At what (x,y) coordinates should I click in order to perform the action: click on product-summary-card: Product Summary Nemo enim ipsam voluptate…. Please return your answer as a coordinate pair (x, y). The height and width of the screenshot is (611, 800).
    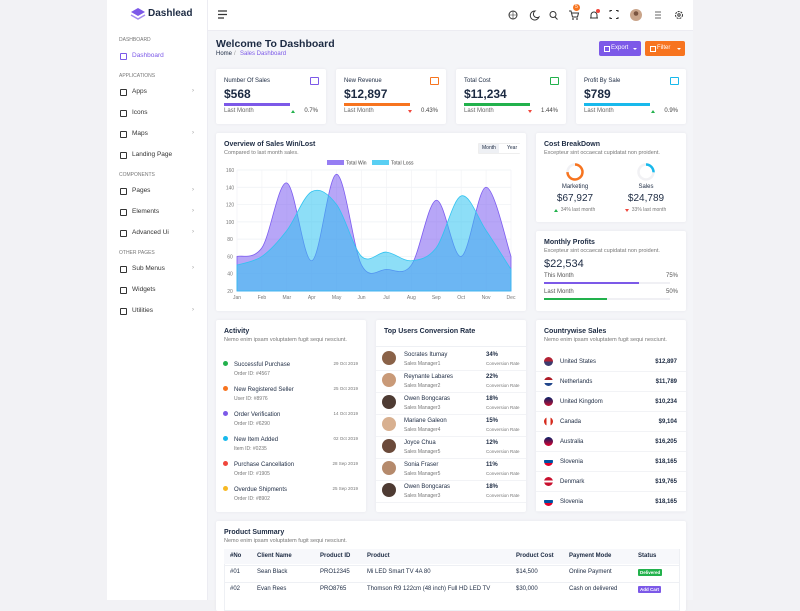
    Looking at the image, I should click on (451, 566).